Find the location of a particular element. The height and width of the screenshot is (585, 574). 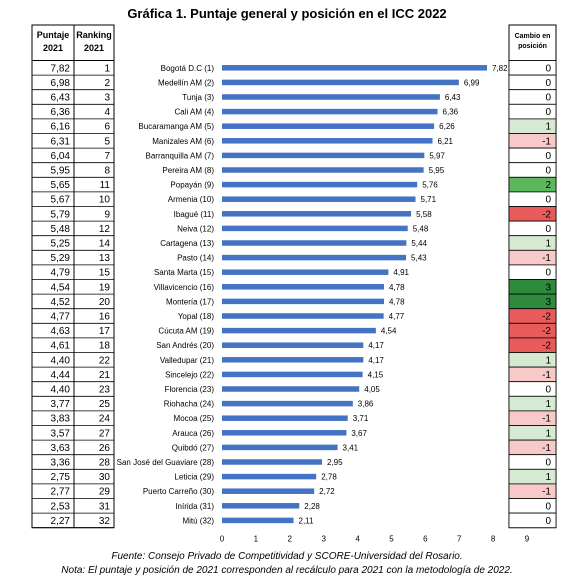

bar-value-label: 5,76 is located at coordinates (430, 185).